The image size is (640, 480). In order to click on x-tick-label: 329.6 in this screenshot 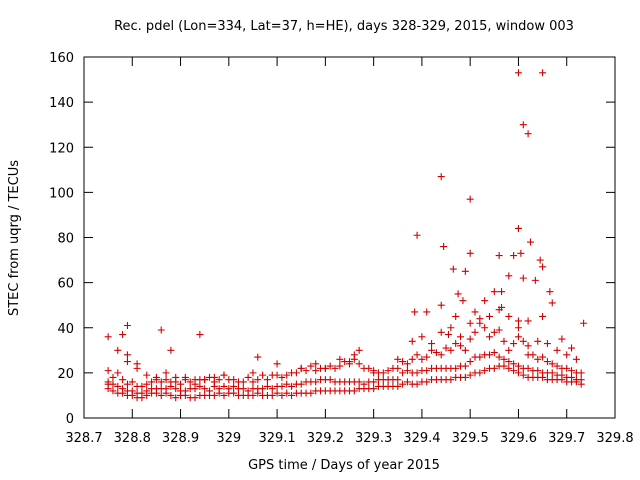, I will do `click(518, 438)`.